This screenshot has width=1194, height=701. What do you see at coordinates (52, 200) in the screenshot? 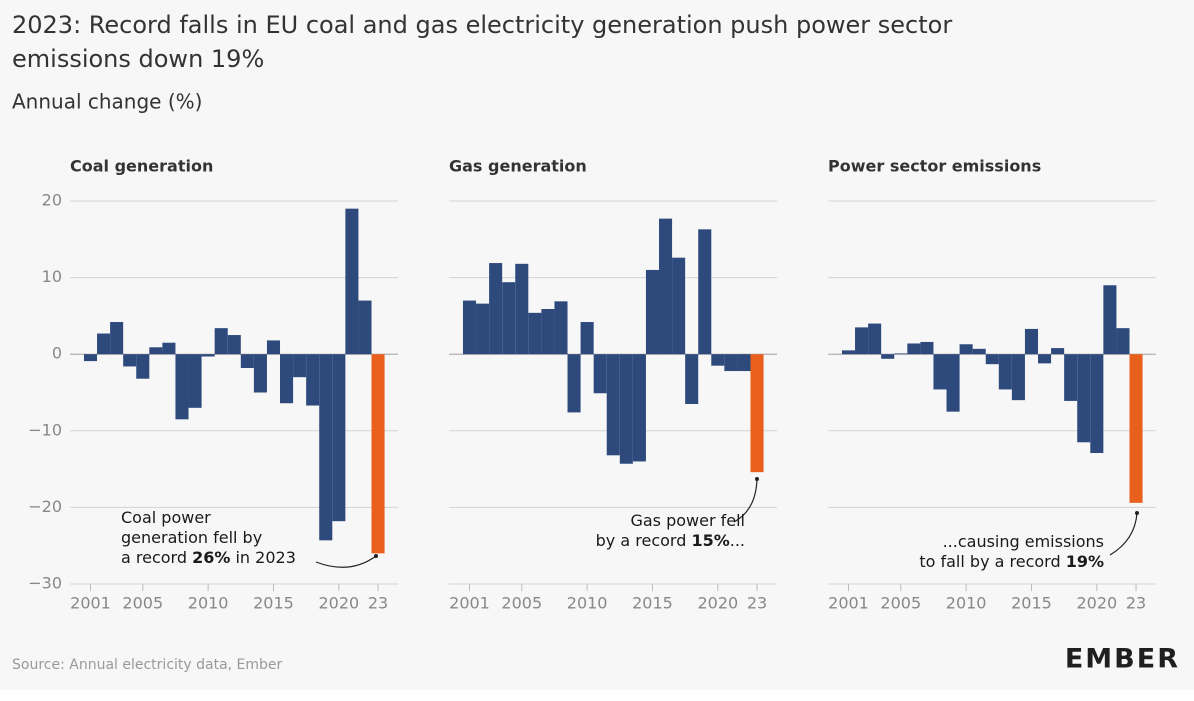
I see `y-tick-label: 20` at bounding box center [52, 200].